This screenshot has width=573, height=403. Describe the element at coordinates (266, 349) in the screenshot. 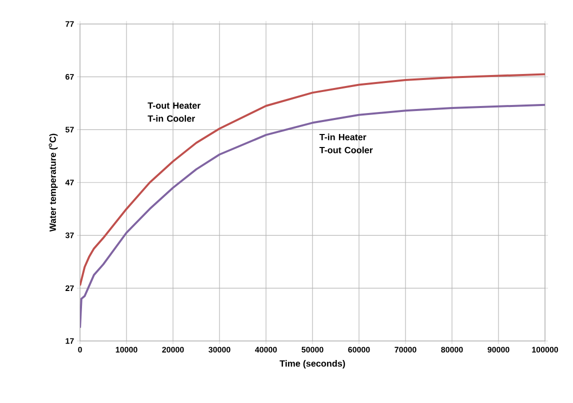

I see `x-tick-label: 40000` at that location.